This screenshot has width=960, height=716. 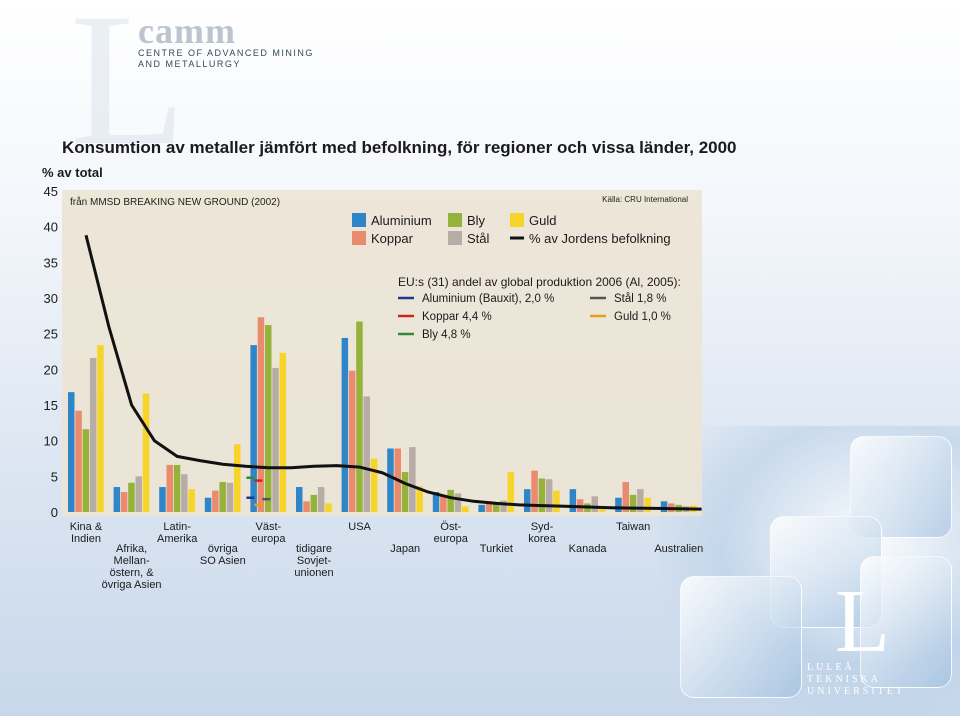 I want to click on y-tick-label: 35, so click(x=51, y=262).